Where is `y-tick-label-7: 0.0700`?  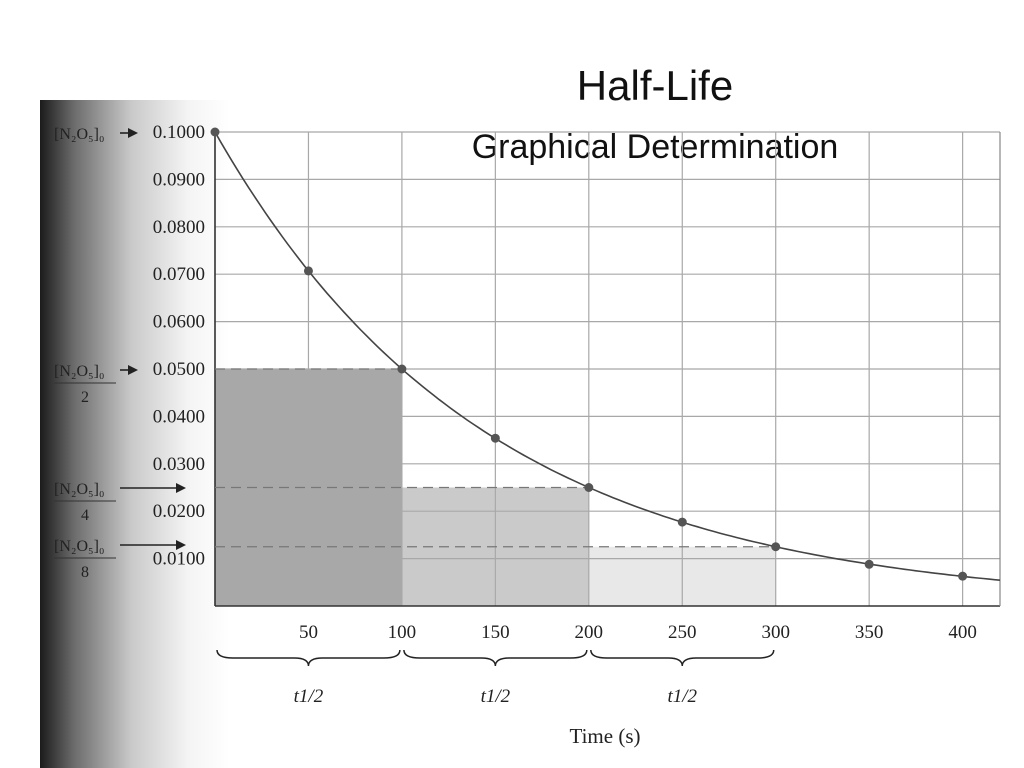
y-tick-label-7: 0.0700 is located at coordinates (179, 274).